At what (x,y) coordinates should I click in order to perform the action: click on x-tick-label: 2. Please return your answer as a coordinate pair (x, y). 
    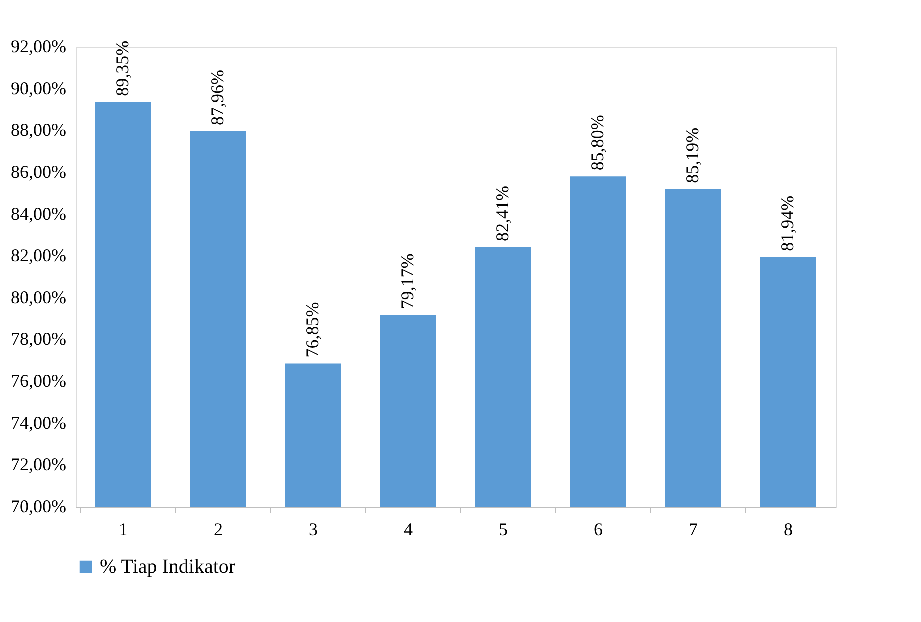
    Looking at the image, I should click on (218, 530).